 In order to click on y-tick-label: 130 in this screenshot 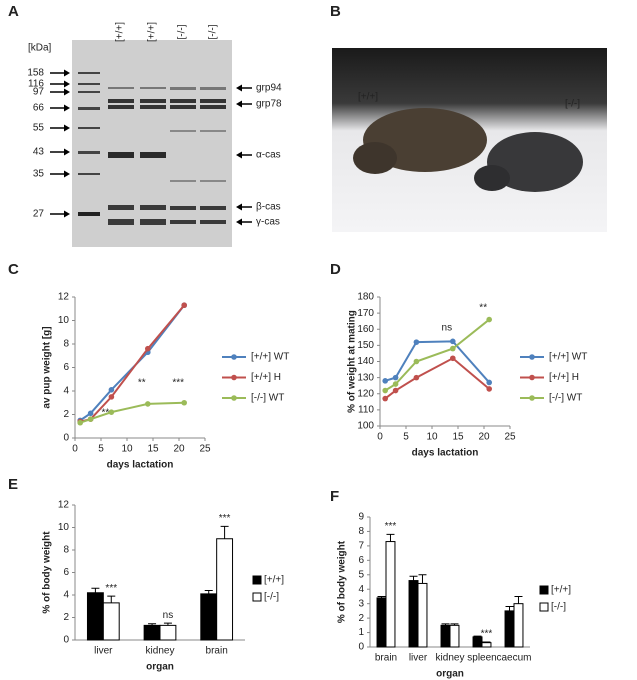, I will do `click(365, 377)`.